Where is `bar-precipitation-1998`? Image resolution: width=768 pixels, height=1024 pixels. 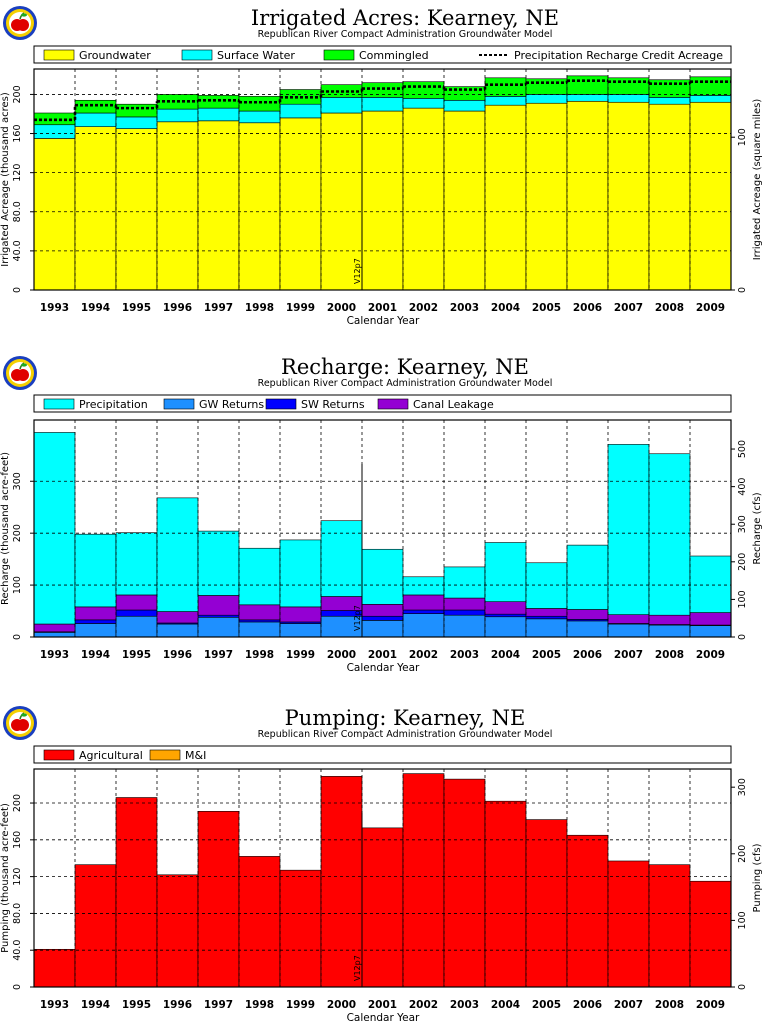 bar-precipitation-1998 is located at coordinates (259, 576).